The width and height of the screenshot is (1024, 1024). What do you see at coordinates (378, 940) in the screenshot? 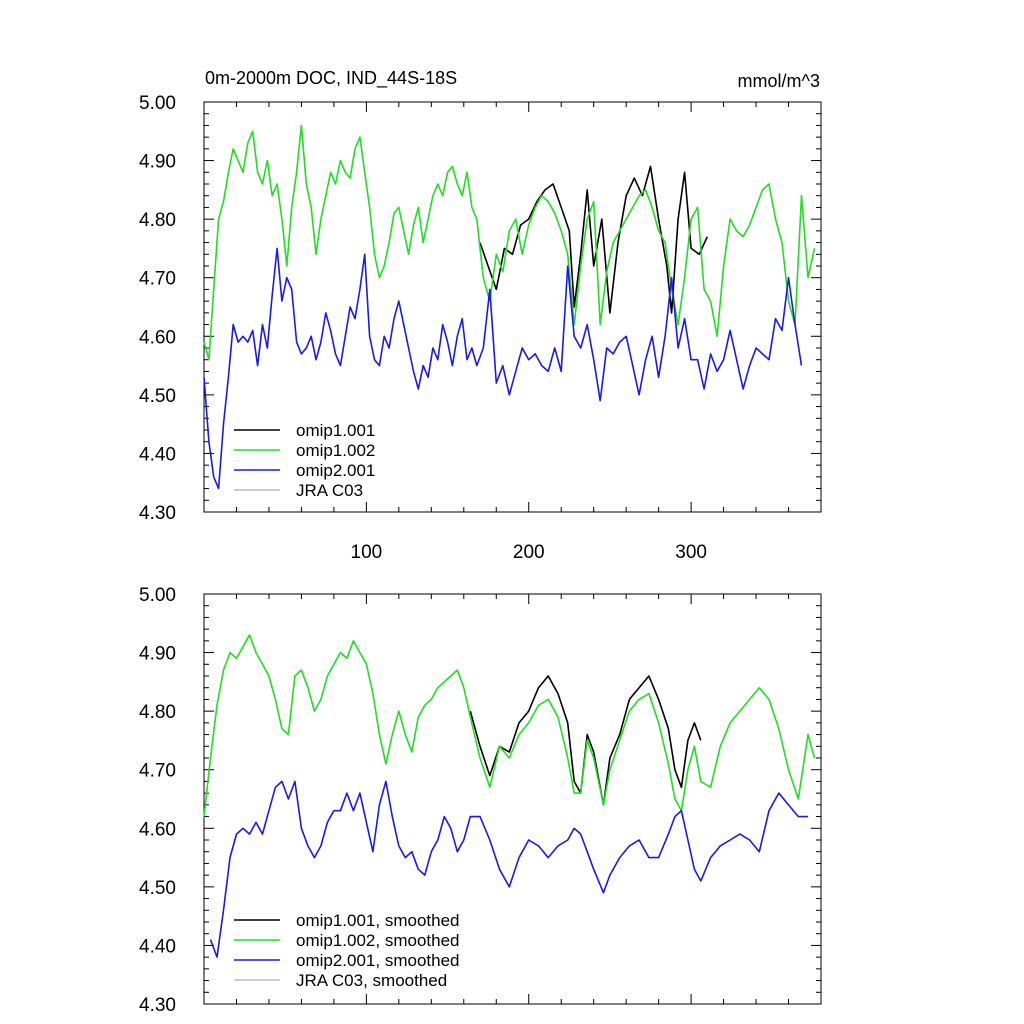
I see `legend-label: omip1.002, smoothed` at bounding box center [378, 940].